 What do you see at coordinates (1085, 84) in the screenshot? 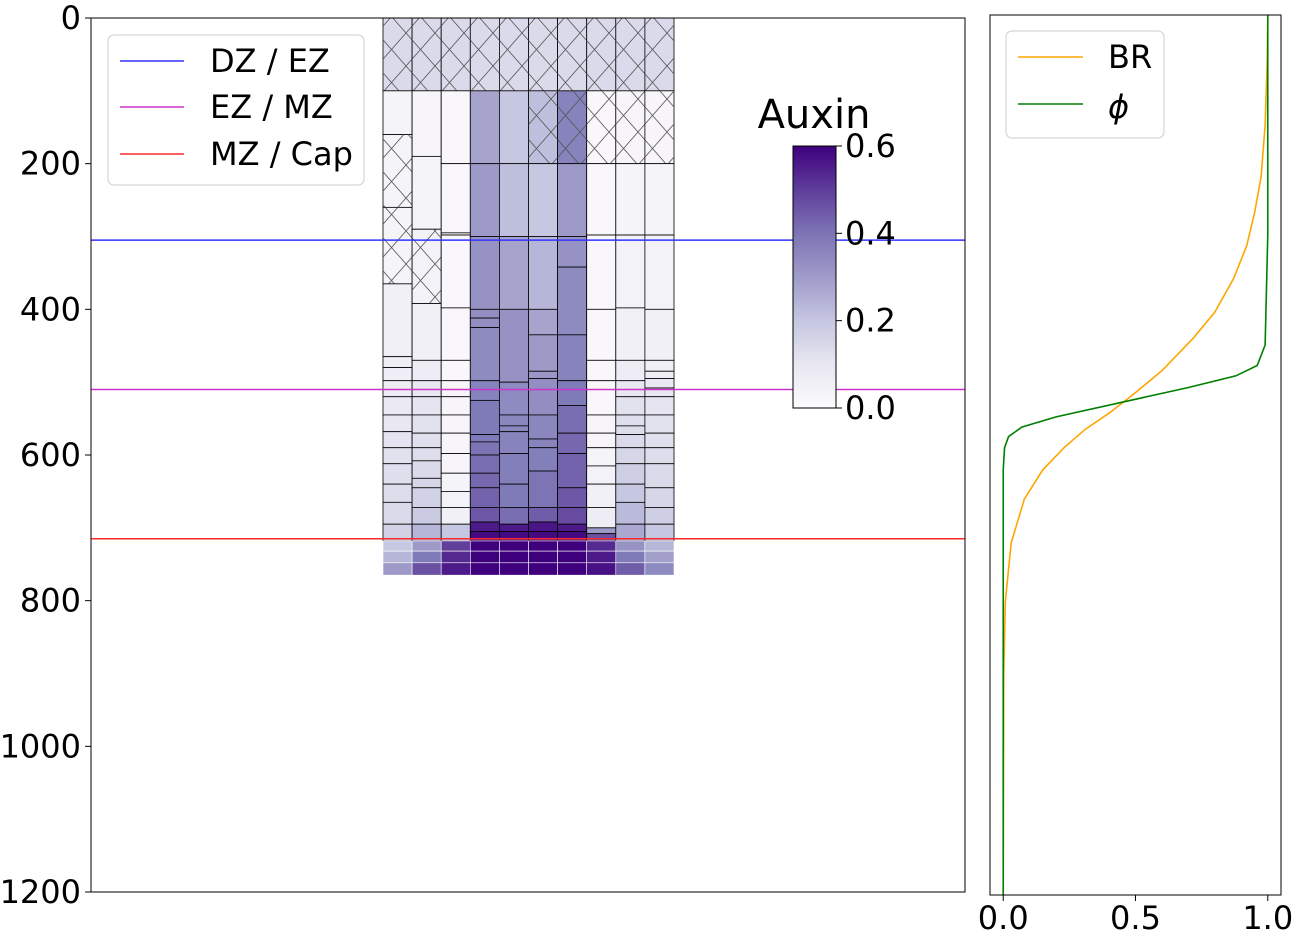
I see `right-legend: BR ϕ` at bounding box center [1085, 84].